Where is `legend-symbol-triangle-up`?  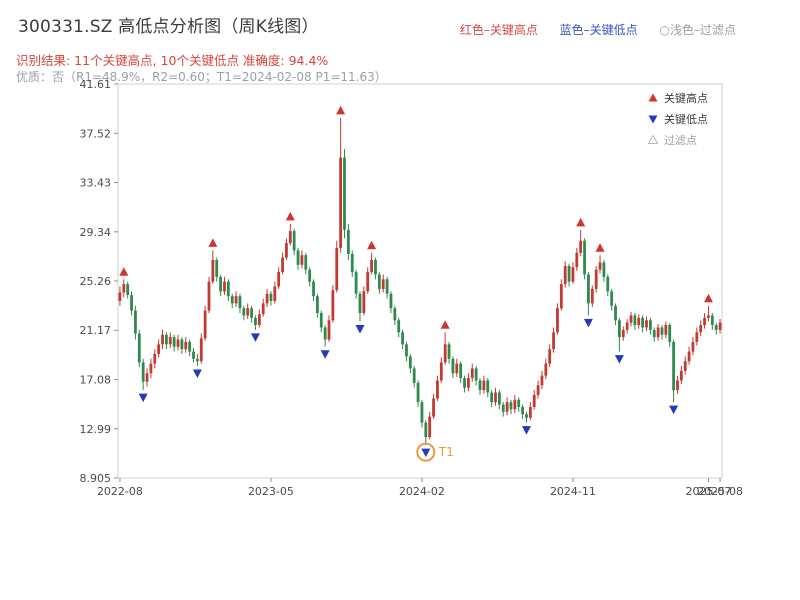 legend-symbol-triangle-up is located at coordinates (653, 97).